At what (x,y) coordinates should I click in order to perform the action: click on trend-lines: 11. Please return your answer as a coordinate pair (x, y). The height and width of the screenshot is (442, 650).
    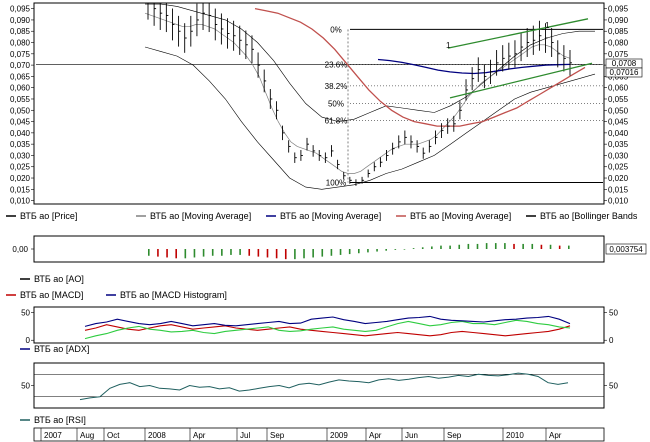
    Looking at the image, I should click on (519, 58).